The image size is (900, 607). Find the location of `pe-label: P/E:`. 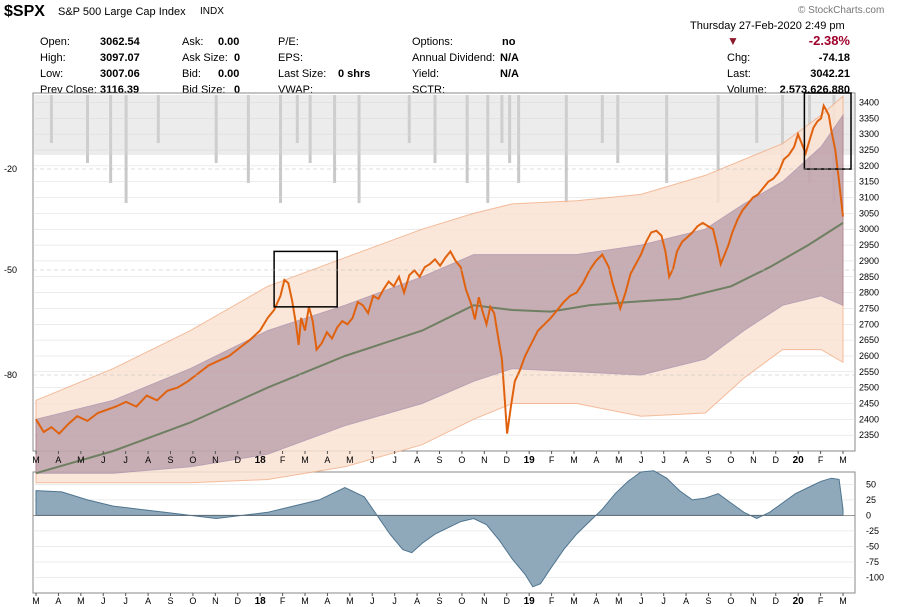

pe-label: P/E: is located at coordinates (288, 42).